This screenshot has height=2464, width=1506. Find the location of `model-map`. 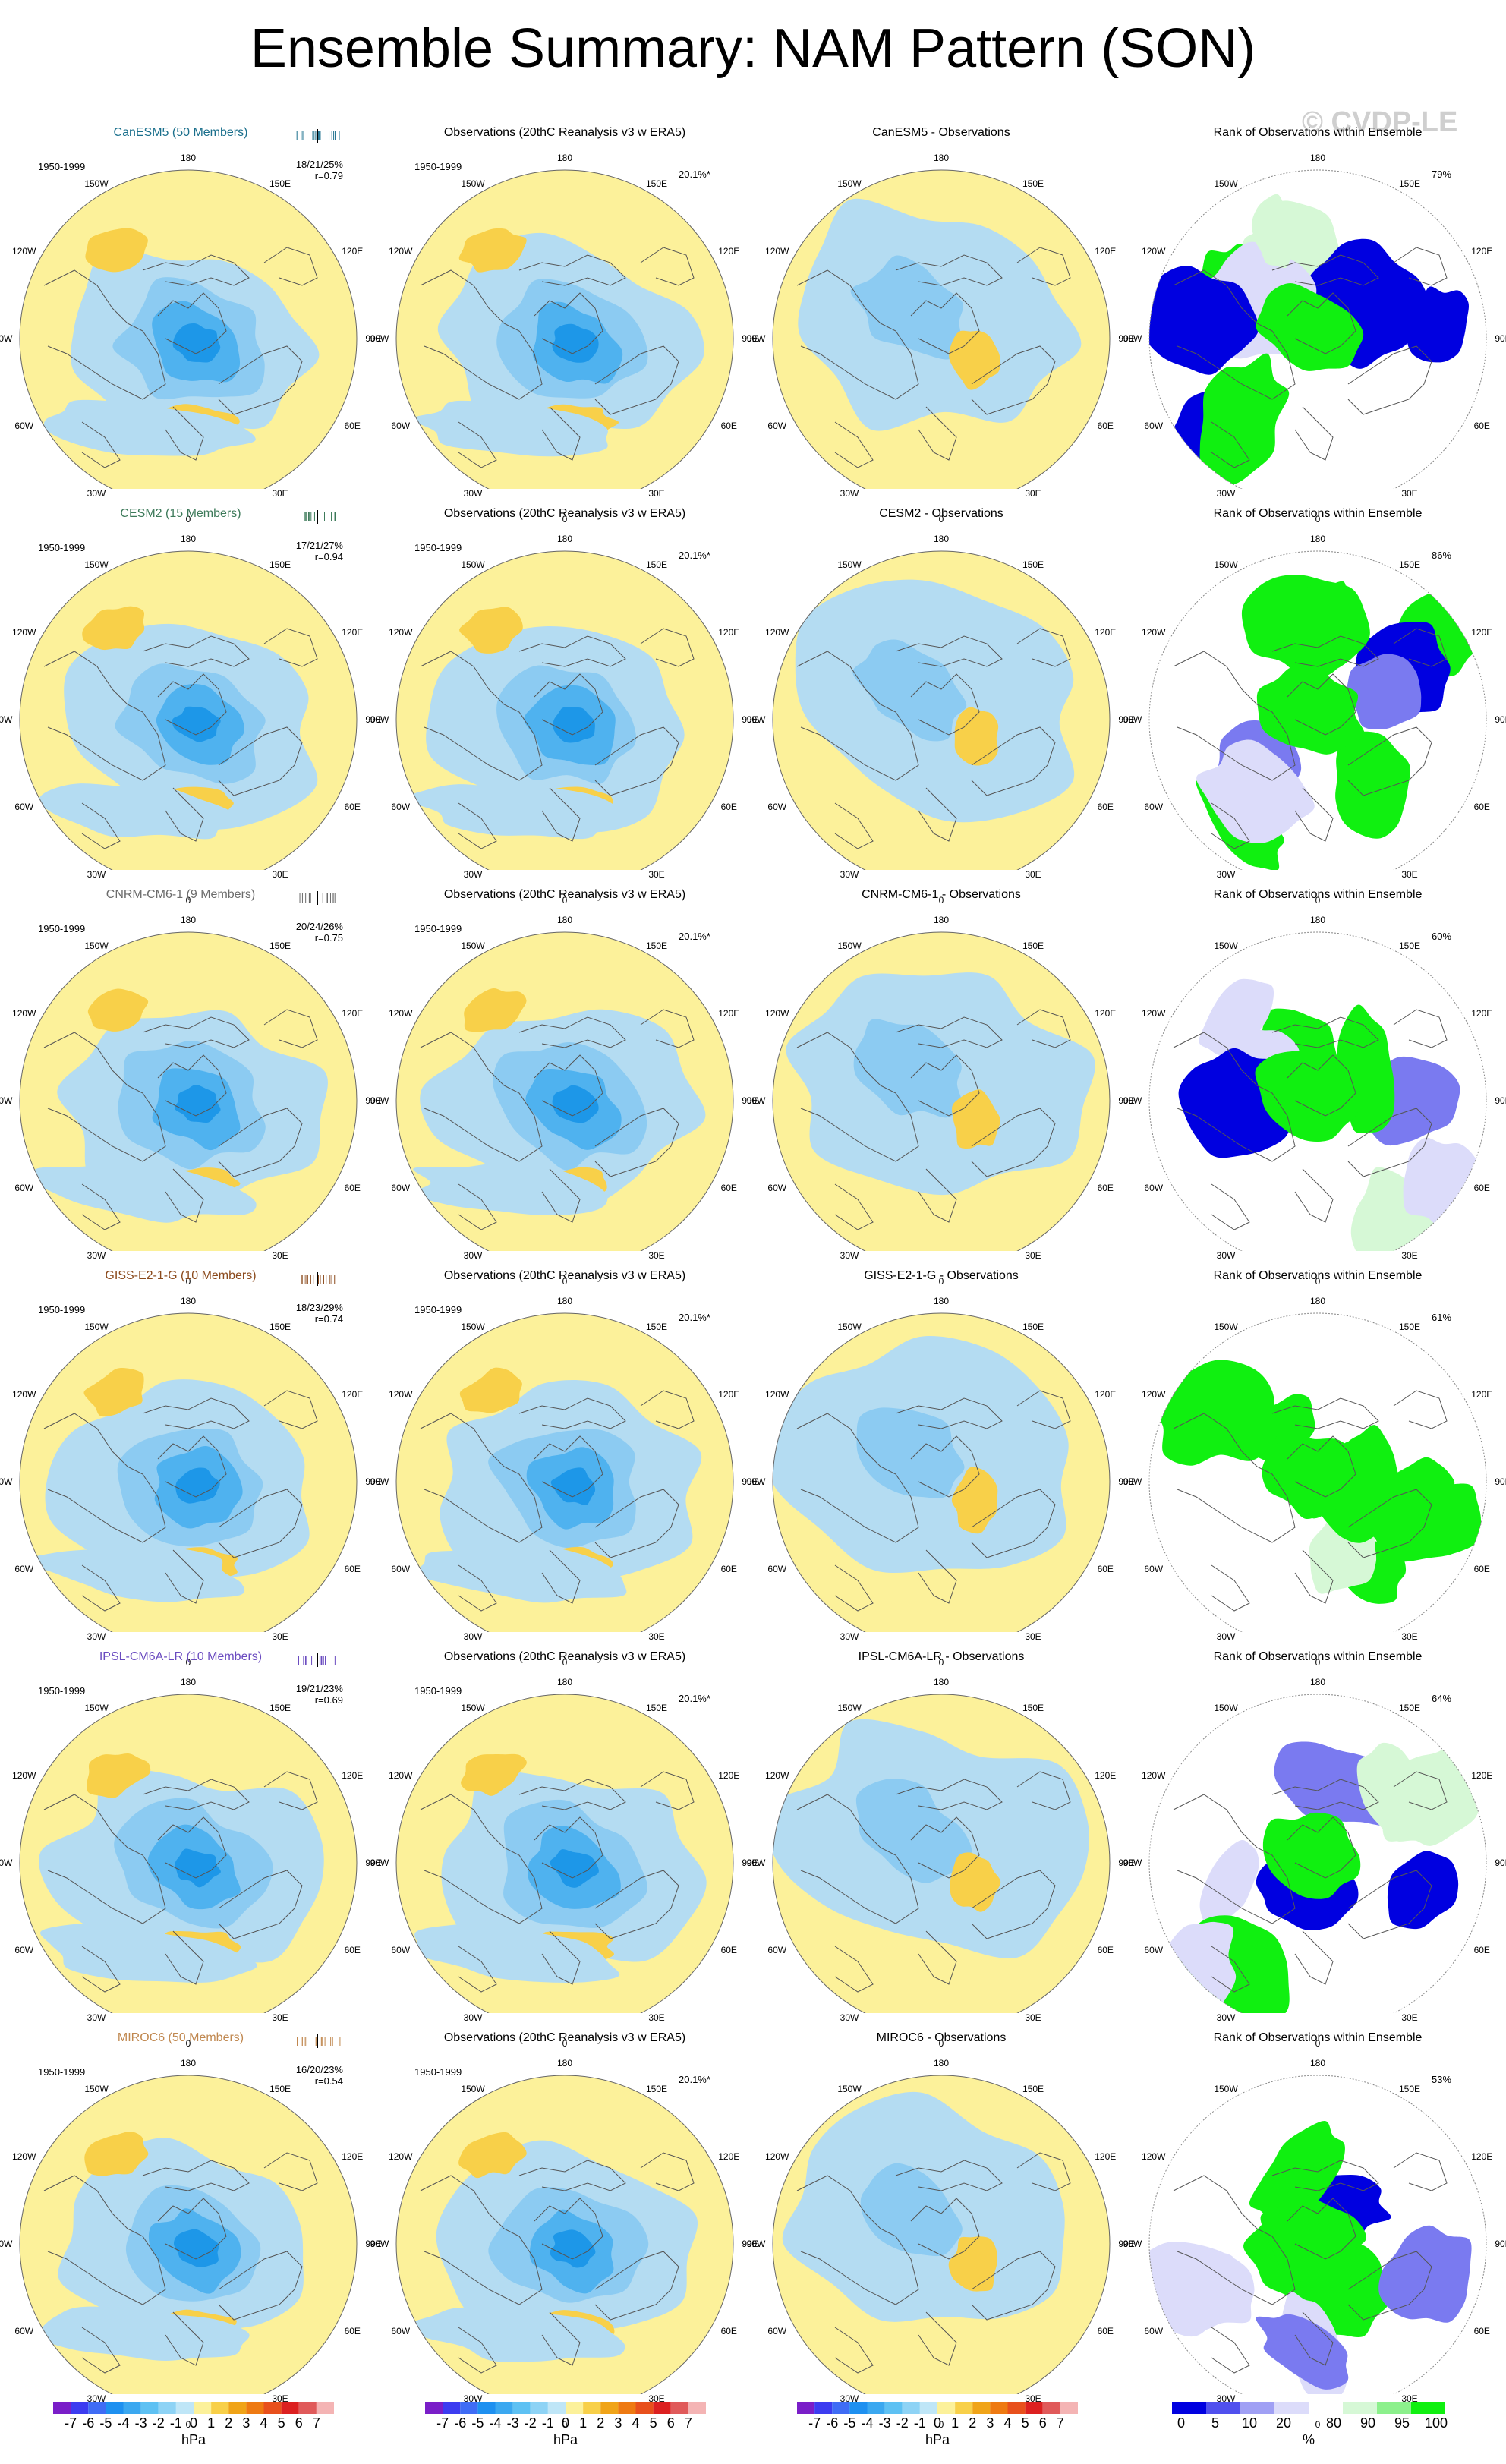

model-map is located at coordinates (188, 710).